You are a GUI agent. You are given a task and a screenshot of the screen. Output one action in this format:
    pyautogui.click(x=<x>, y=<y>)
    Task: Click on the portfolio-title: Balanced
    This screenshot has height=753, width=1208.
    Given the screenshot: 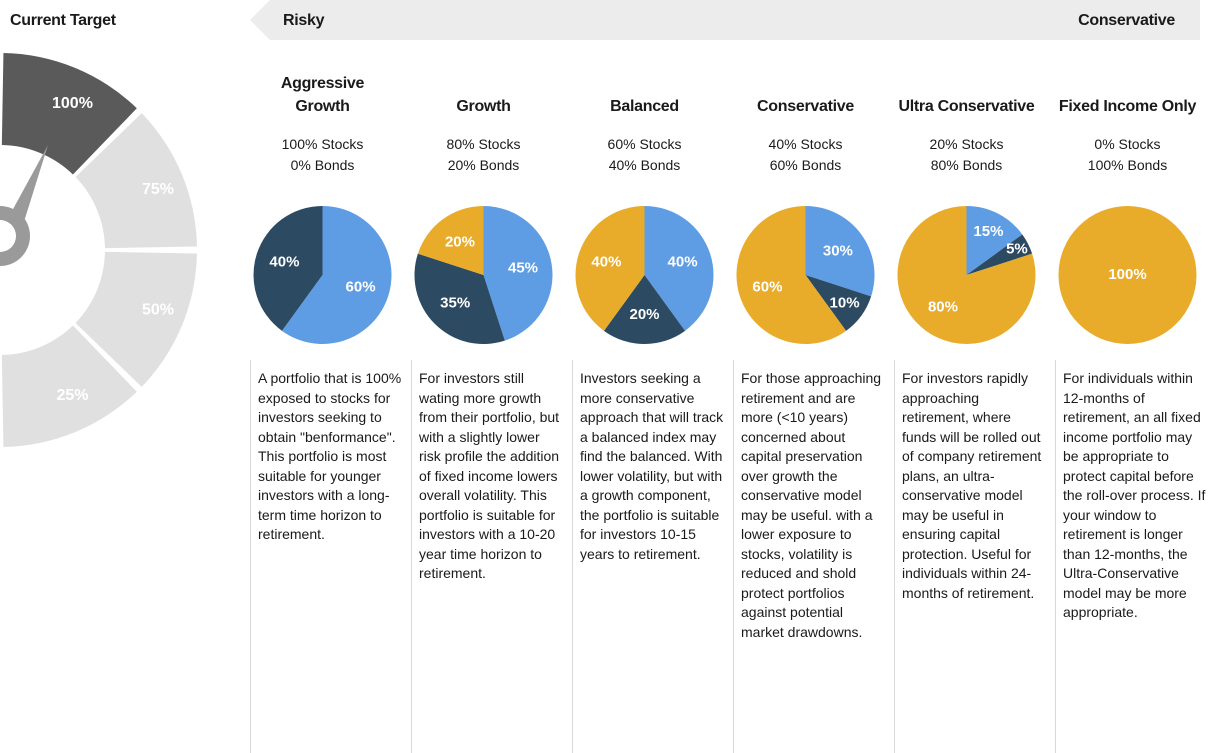 What is the action you would take?
    pyautogui.click(x=644, y=106)
    